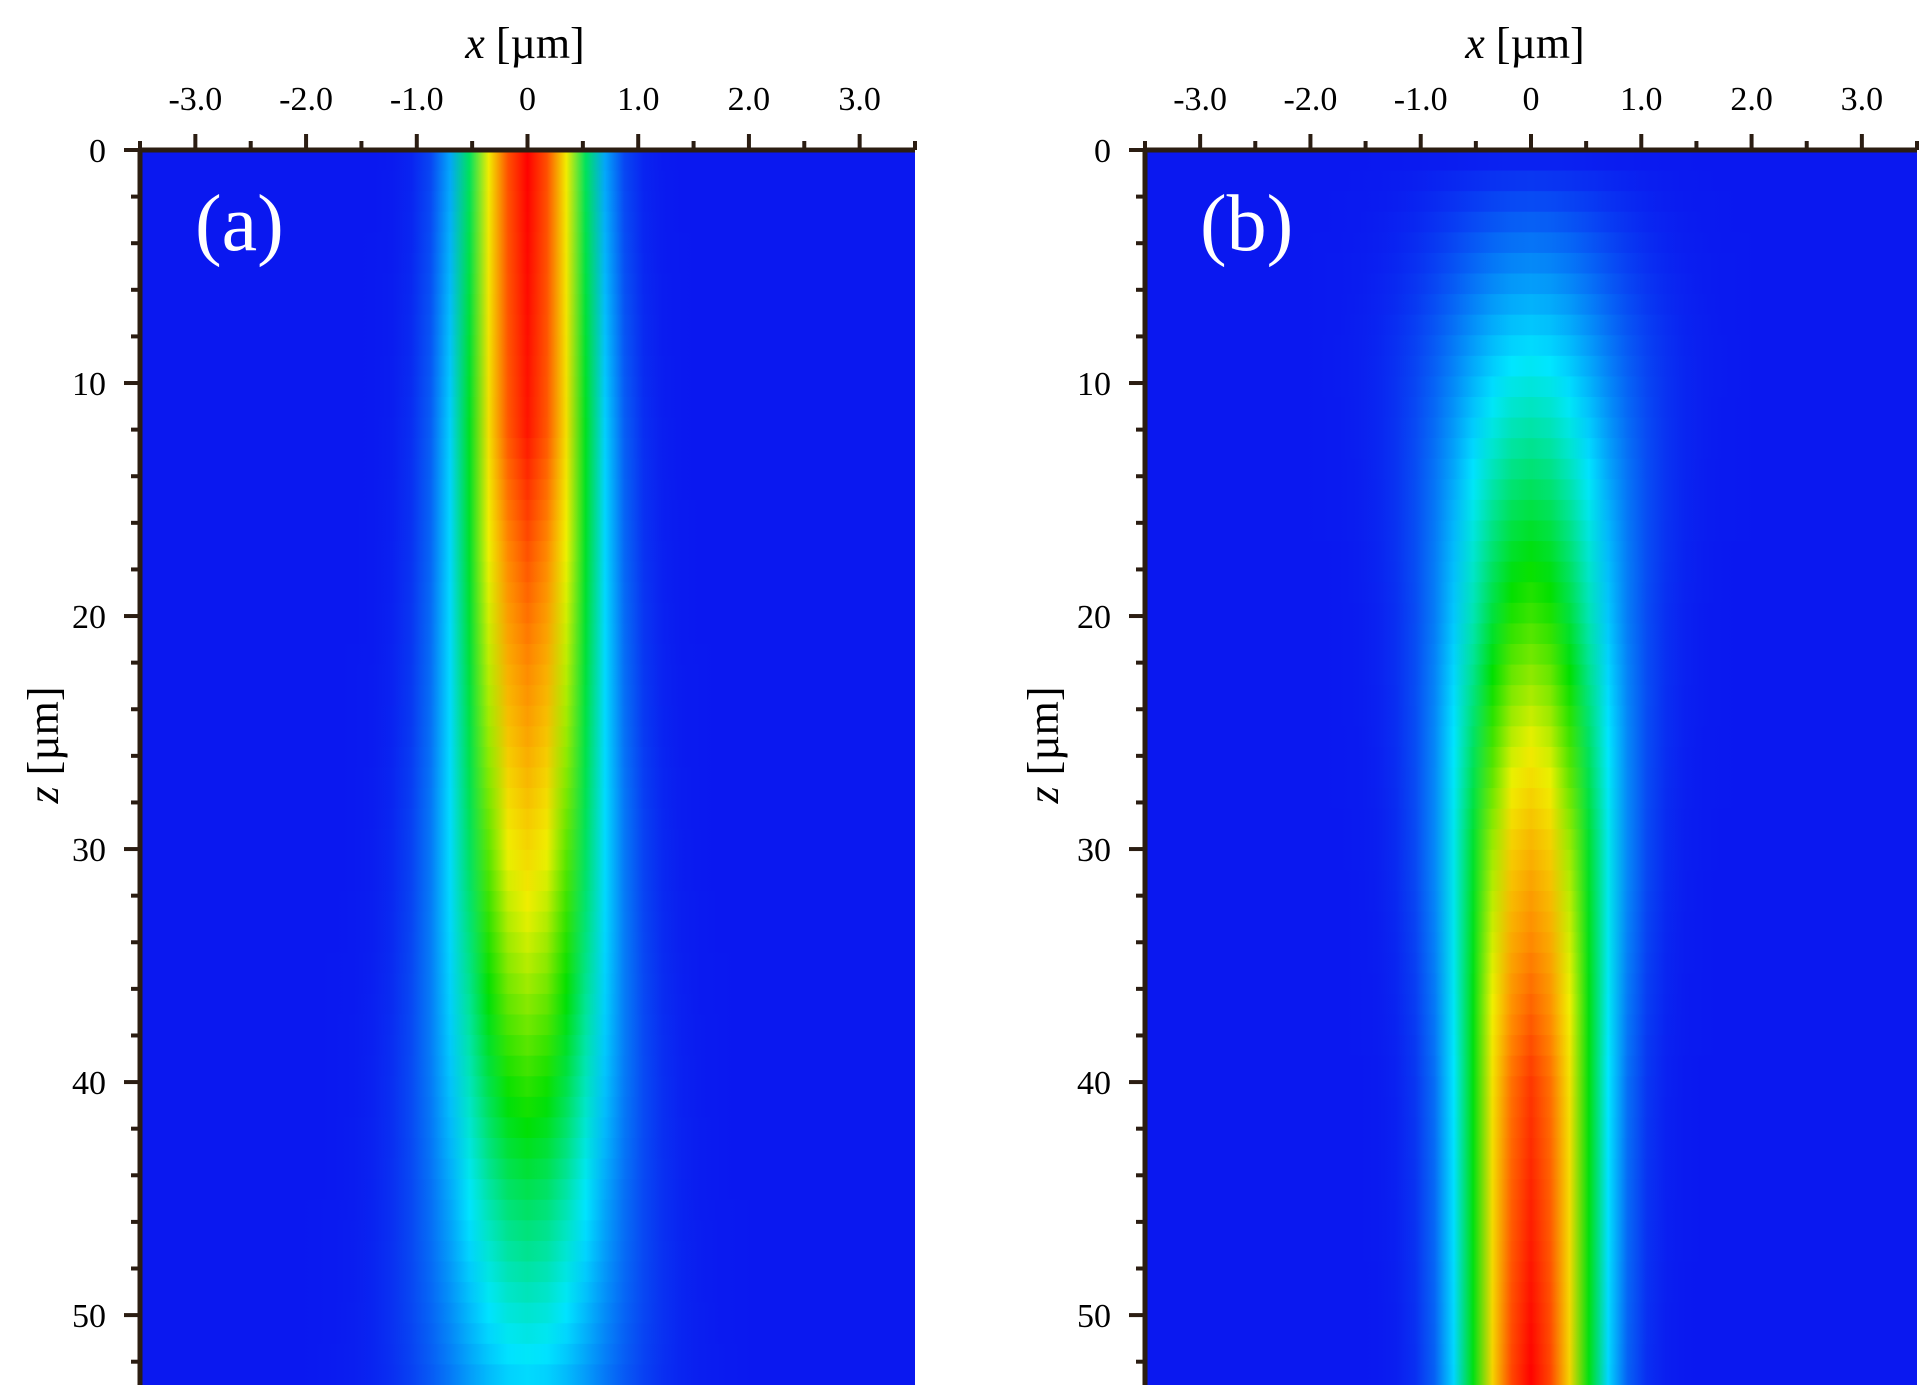  What do you see at coordinates (1102, 151) in the screenshot?
I see `y-tick-label: 0` at bounding box center [1102, 151].